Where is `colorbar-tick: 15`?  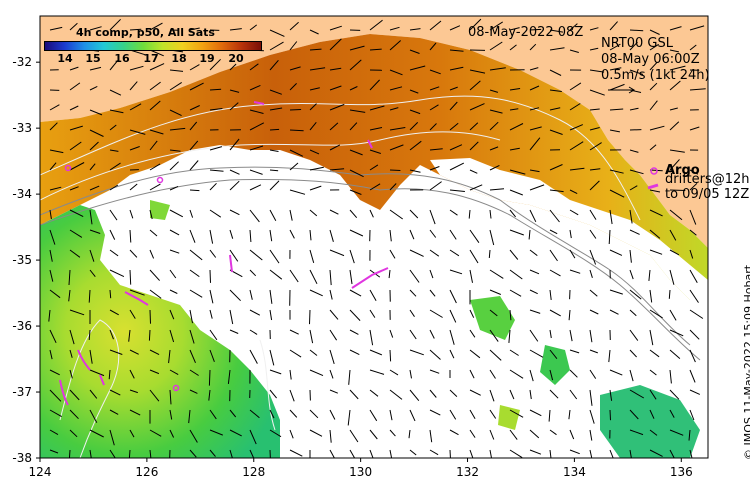 colorbar-tick: 15 is located at coordinates (93, 58).